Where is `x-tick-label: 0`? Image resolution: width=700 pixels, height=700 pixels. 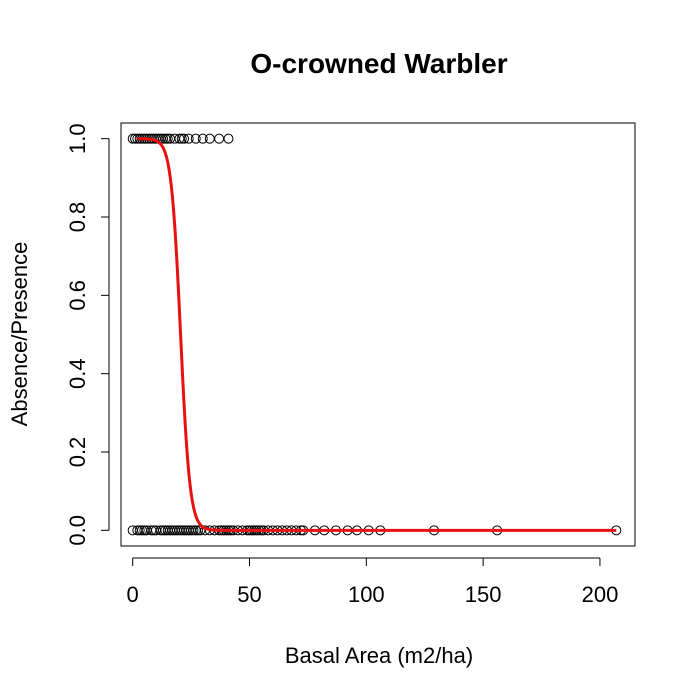 x-tick-label: 0 is located at coordinates (133, 594).